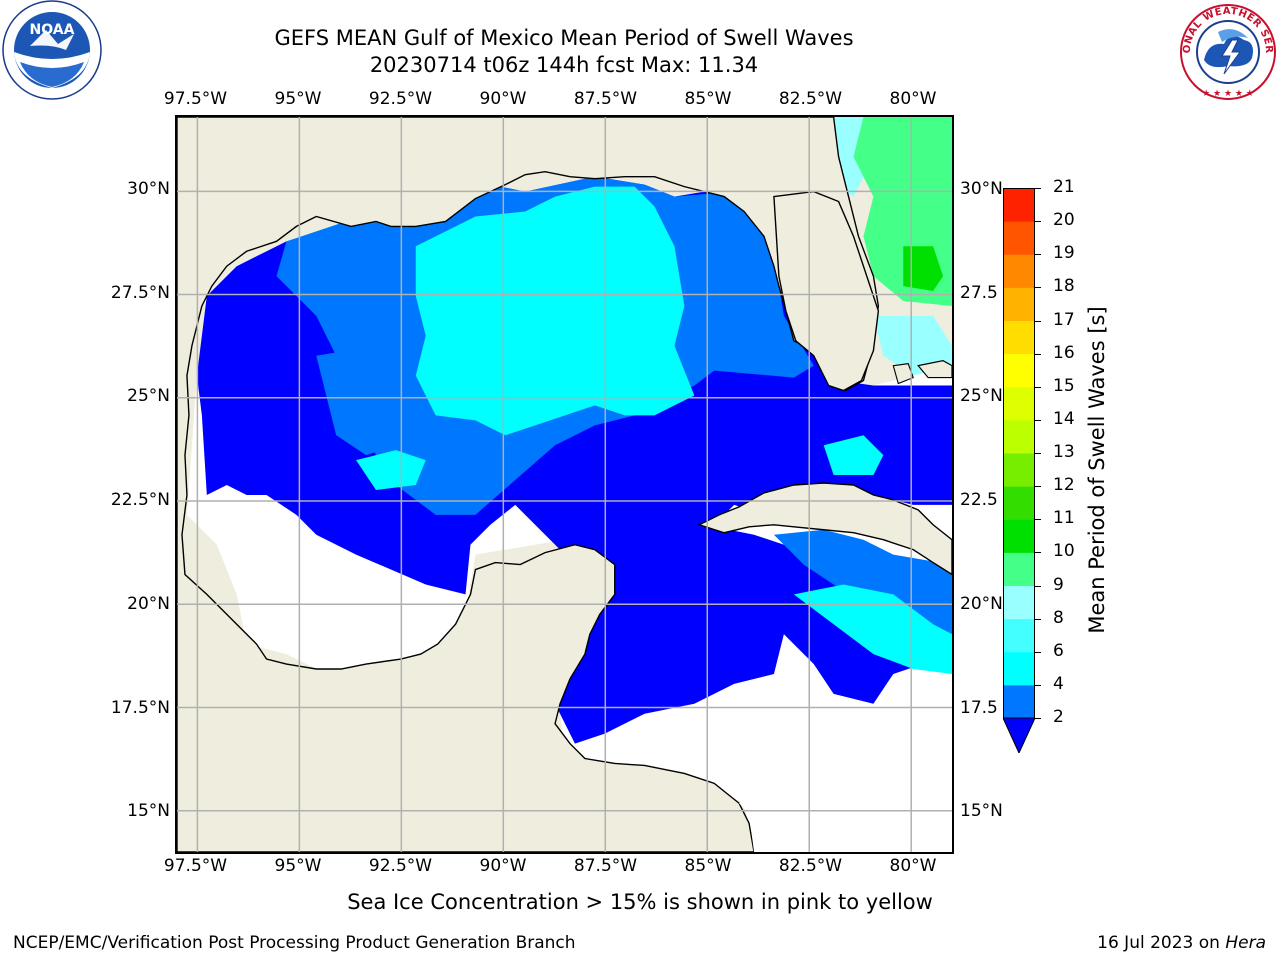 This screenshot has width=1280, height=960. Describe the element at coordinates (824, 529) in the screenshot. I see `land-cuba` at that location.